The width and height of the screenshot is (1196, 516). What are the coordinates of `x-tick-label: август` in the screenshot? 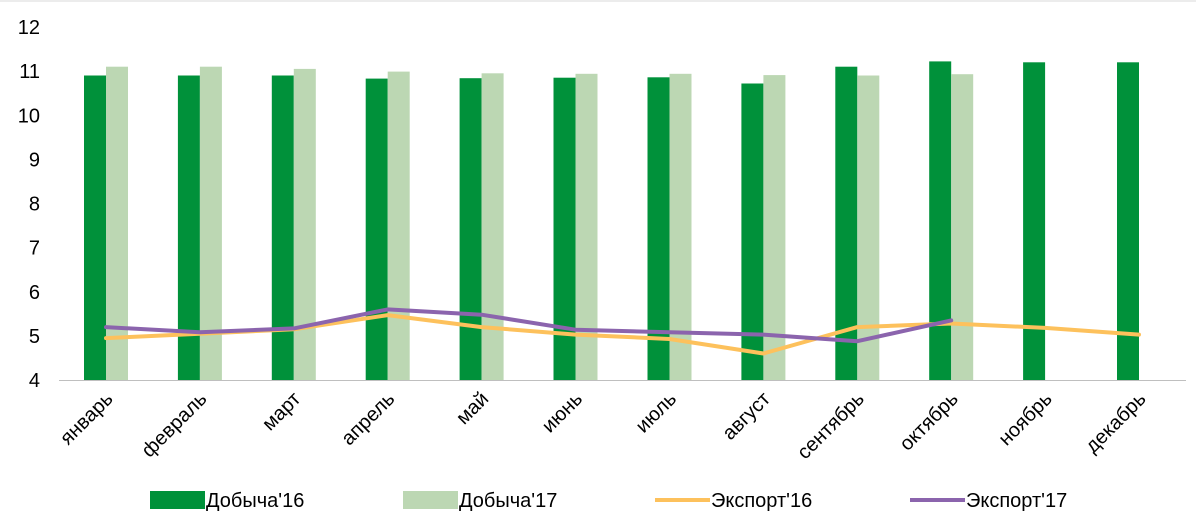 It's located at (746, 416).